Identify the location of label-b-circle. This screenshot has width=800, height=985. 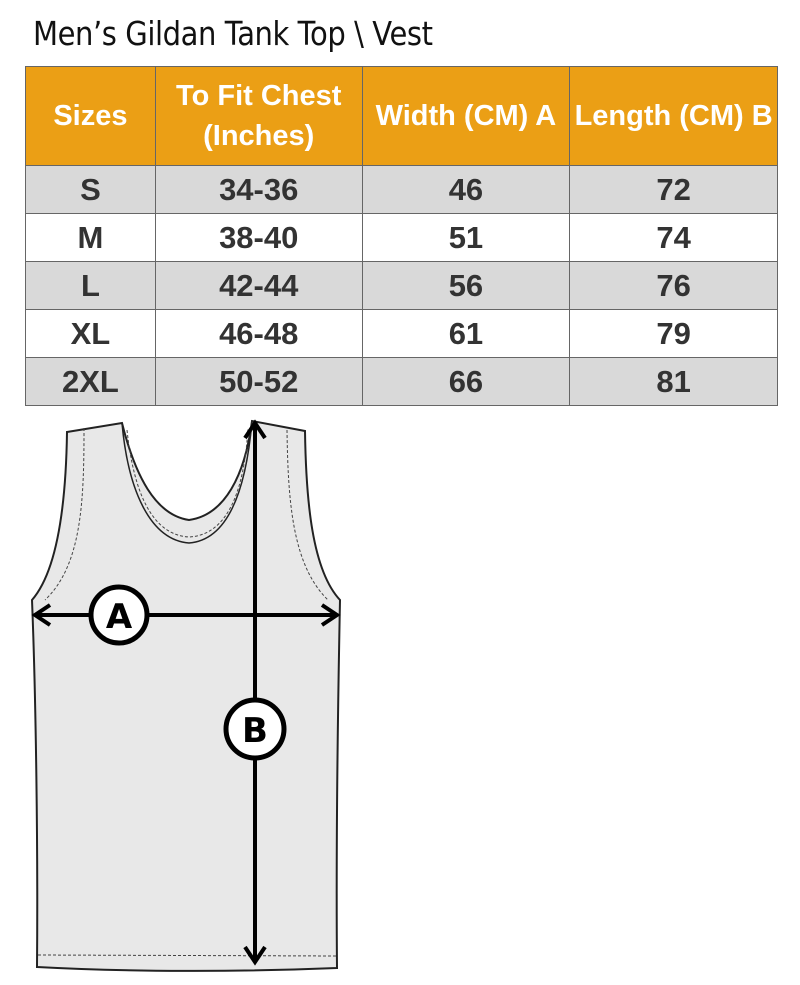
(255, 729).